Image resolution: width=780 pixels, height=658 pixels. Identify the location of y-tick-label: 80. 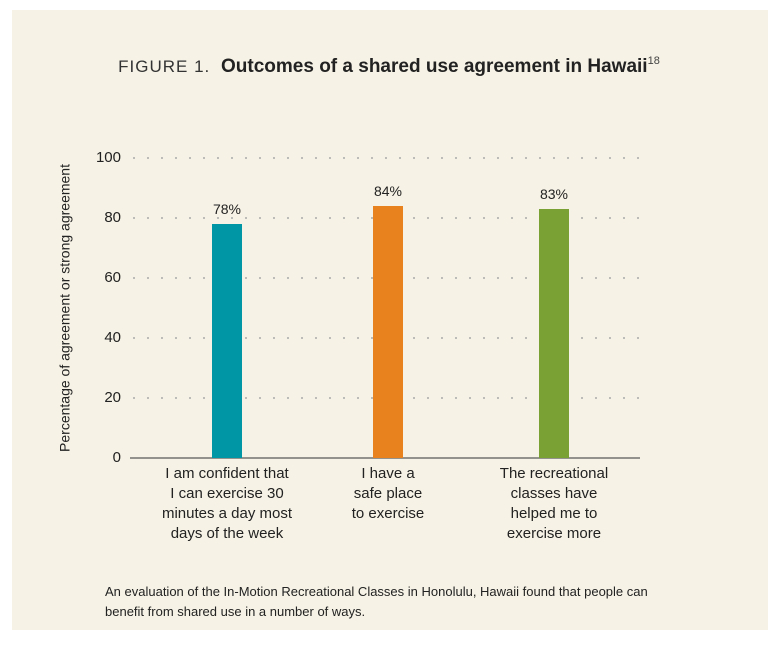
(112, 217).